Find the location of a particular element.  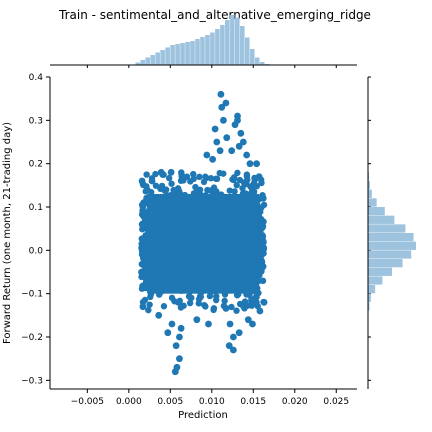

x-marginal-histogram is located at coordinates (211, 41).